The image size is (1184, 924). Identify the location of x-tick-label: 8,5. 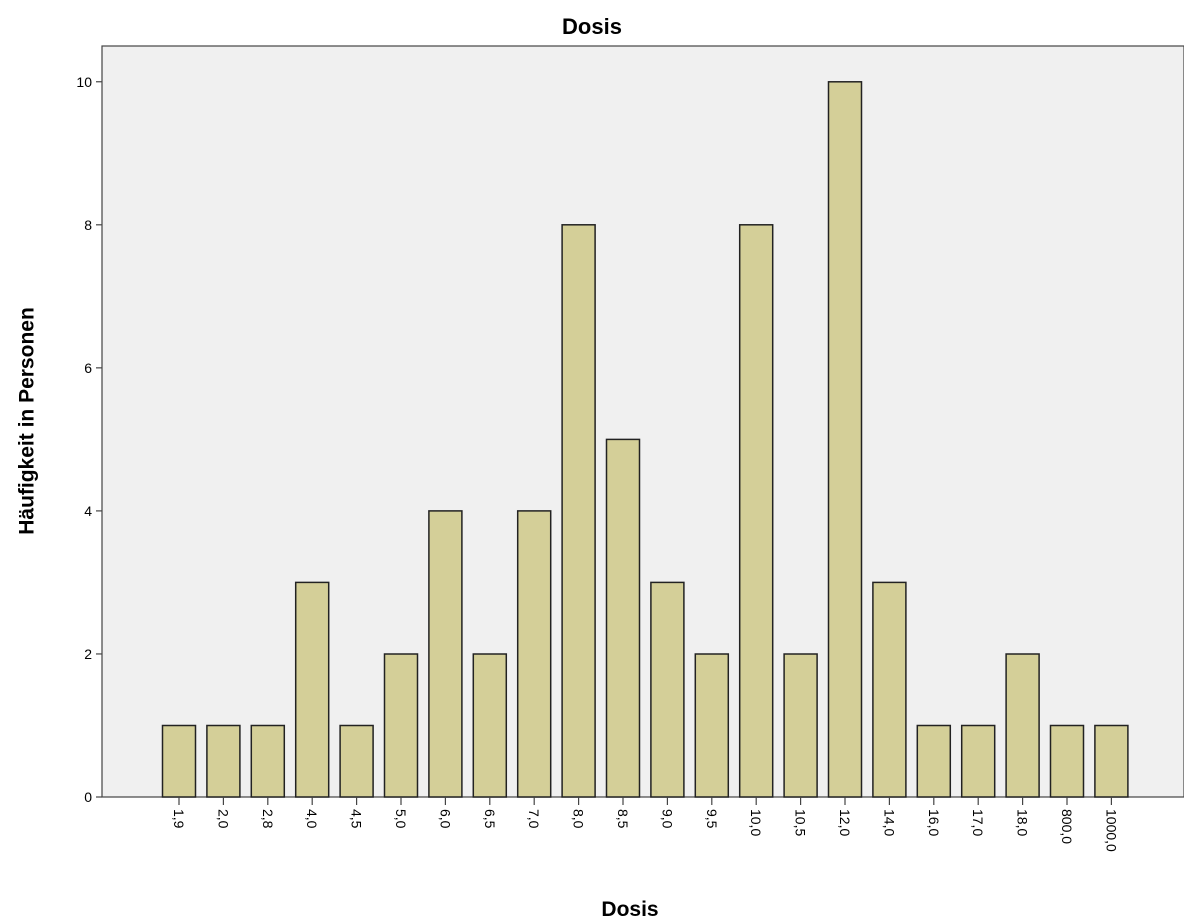
(623, 819).